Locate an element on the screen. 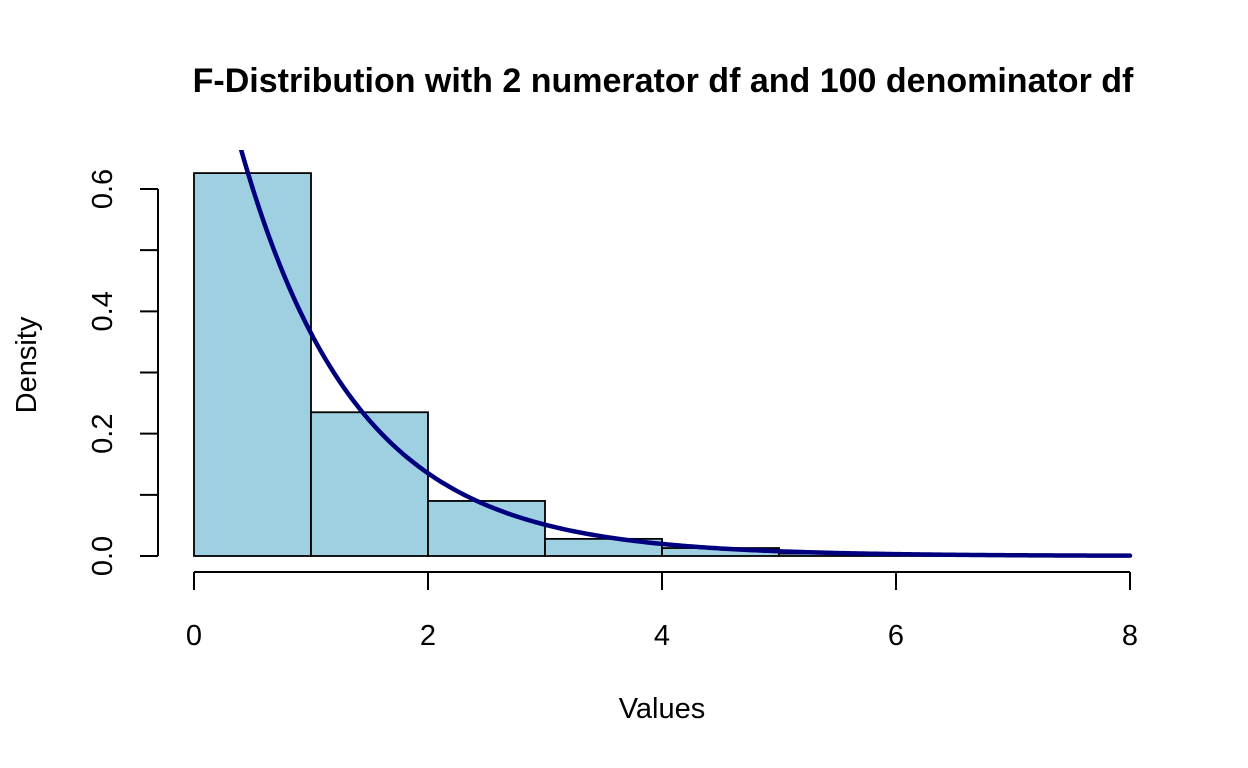  y-axis-label: Density is located at coordinates (27, 364).